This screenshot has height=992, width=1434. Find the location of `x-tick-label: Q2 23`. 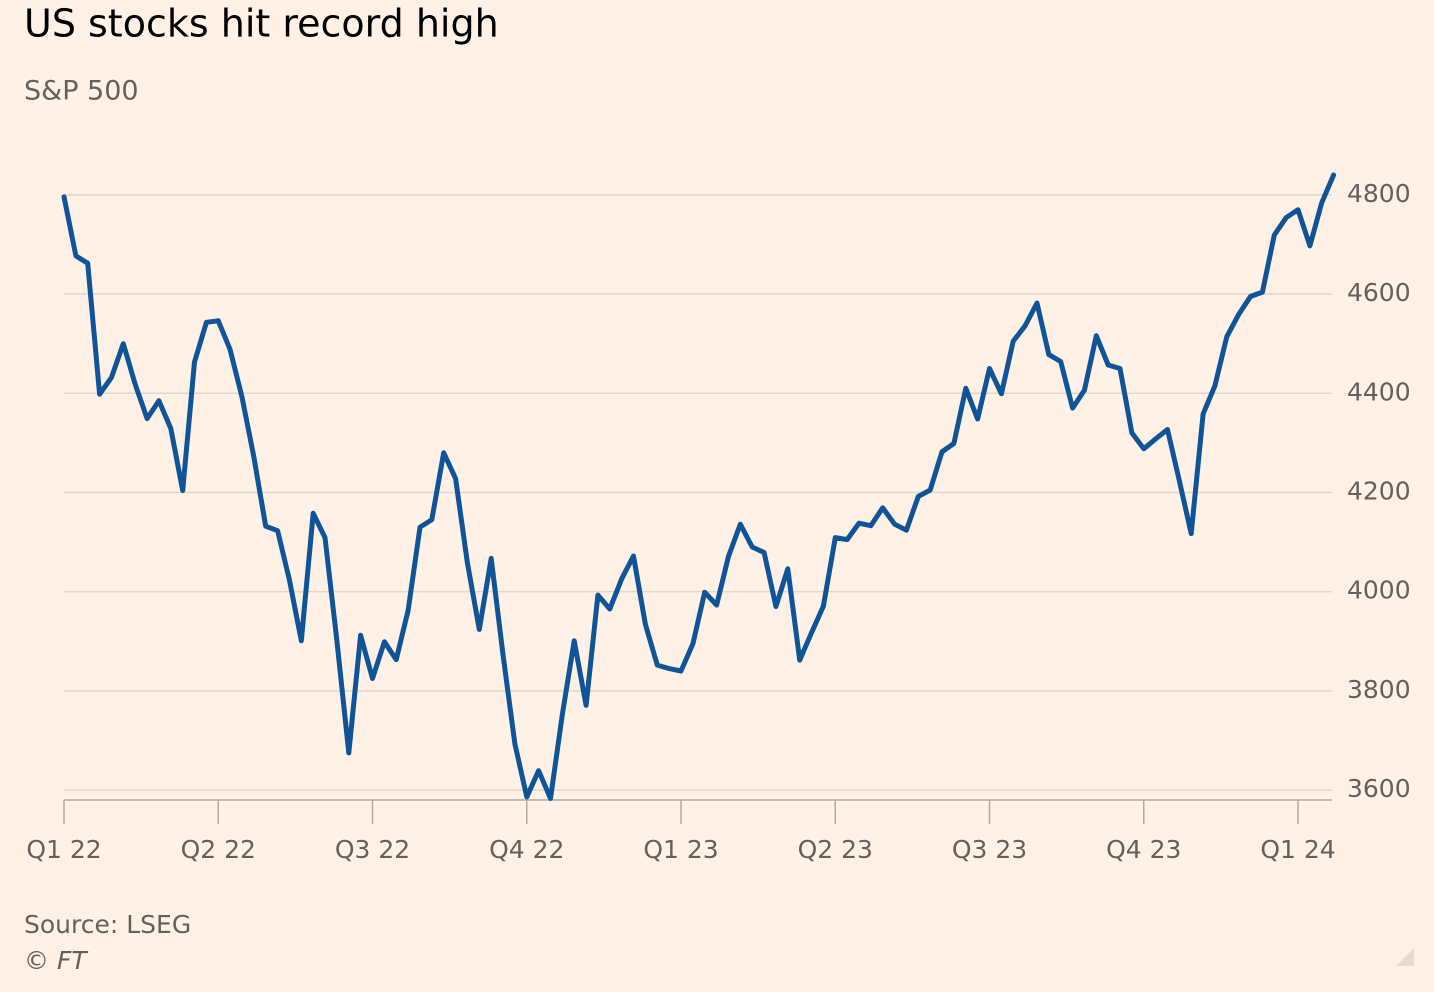

x-tick-label: Q2 23 is located at coordinates (835, 849).